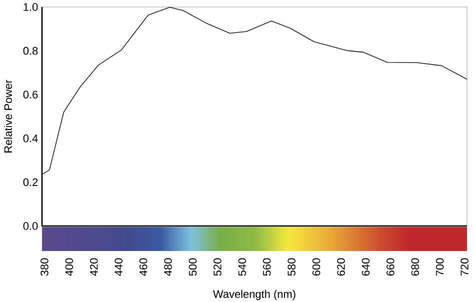 Image resolution: width=474 pixels, height=302 pixels. What do you see at coordinates (440, 267) in the screenshot?
I see `x-tick-label: 700` at bounding box center [440, 267].